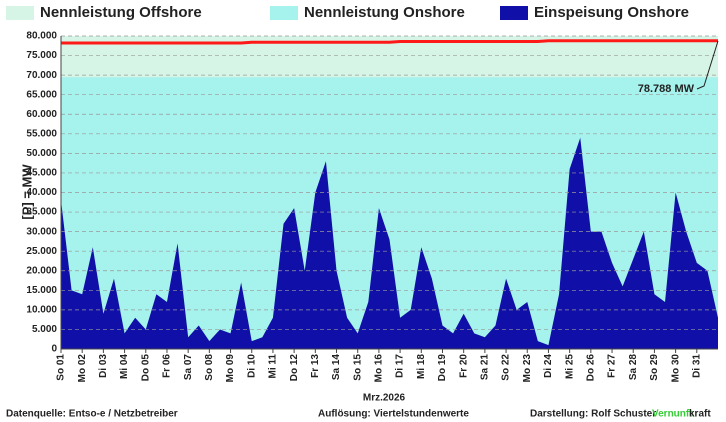 The height and width of the screenshot is (422, 726). I want to click on x-tick-label: Di 31, so click(696, 366).